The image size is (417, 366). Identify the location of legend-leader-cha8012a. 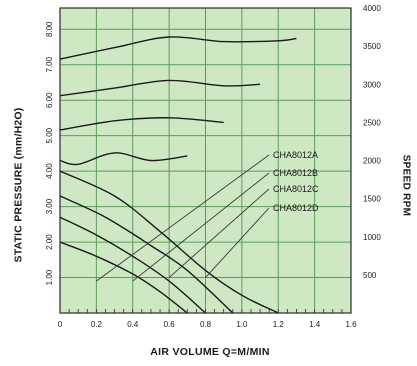
(183, 218).